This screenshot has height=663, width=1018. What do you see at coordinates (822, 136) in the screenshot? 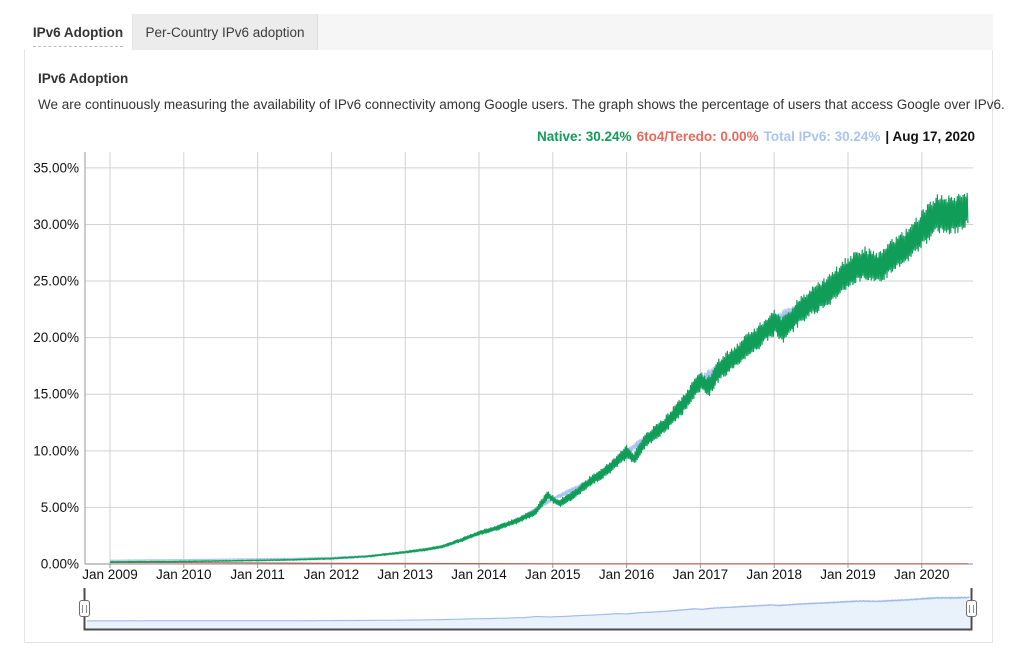
I see `legend-item-total-ipv6: Total IPv6: 30.24%` at bounding box center [822, 136].